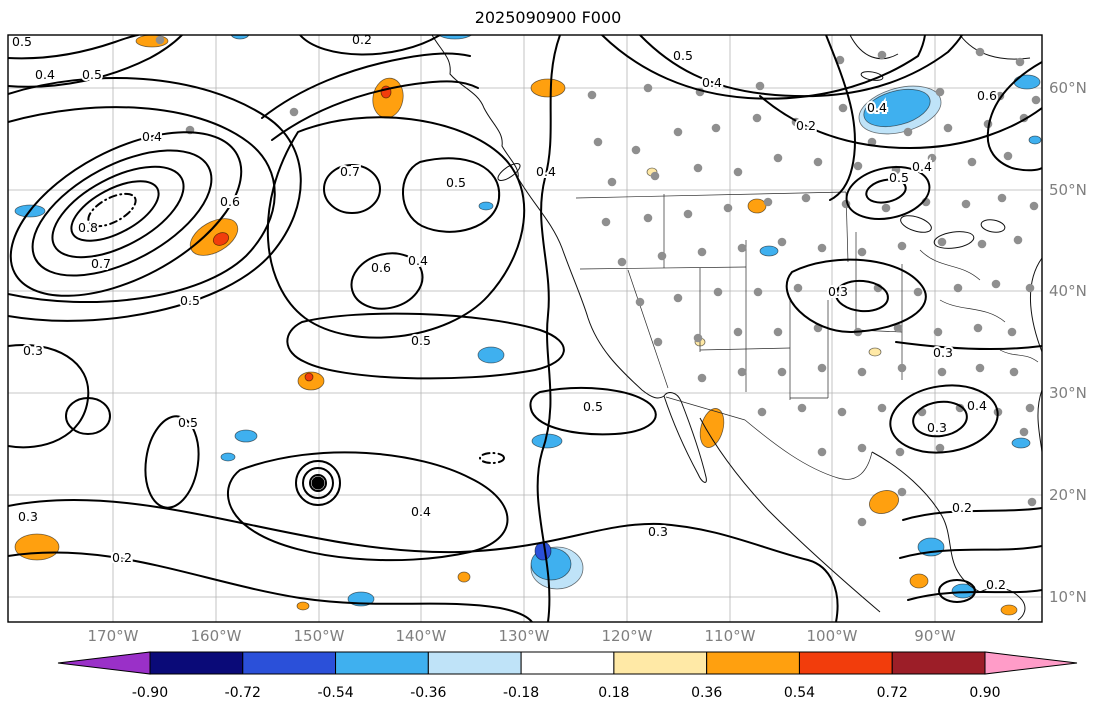  Describe the element at coordinates (1068, 495) in the screenshot. I see `y-tick-label: 20°N` at that location.